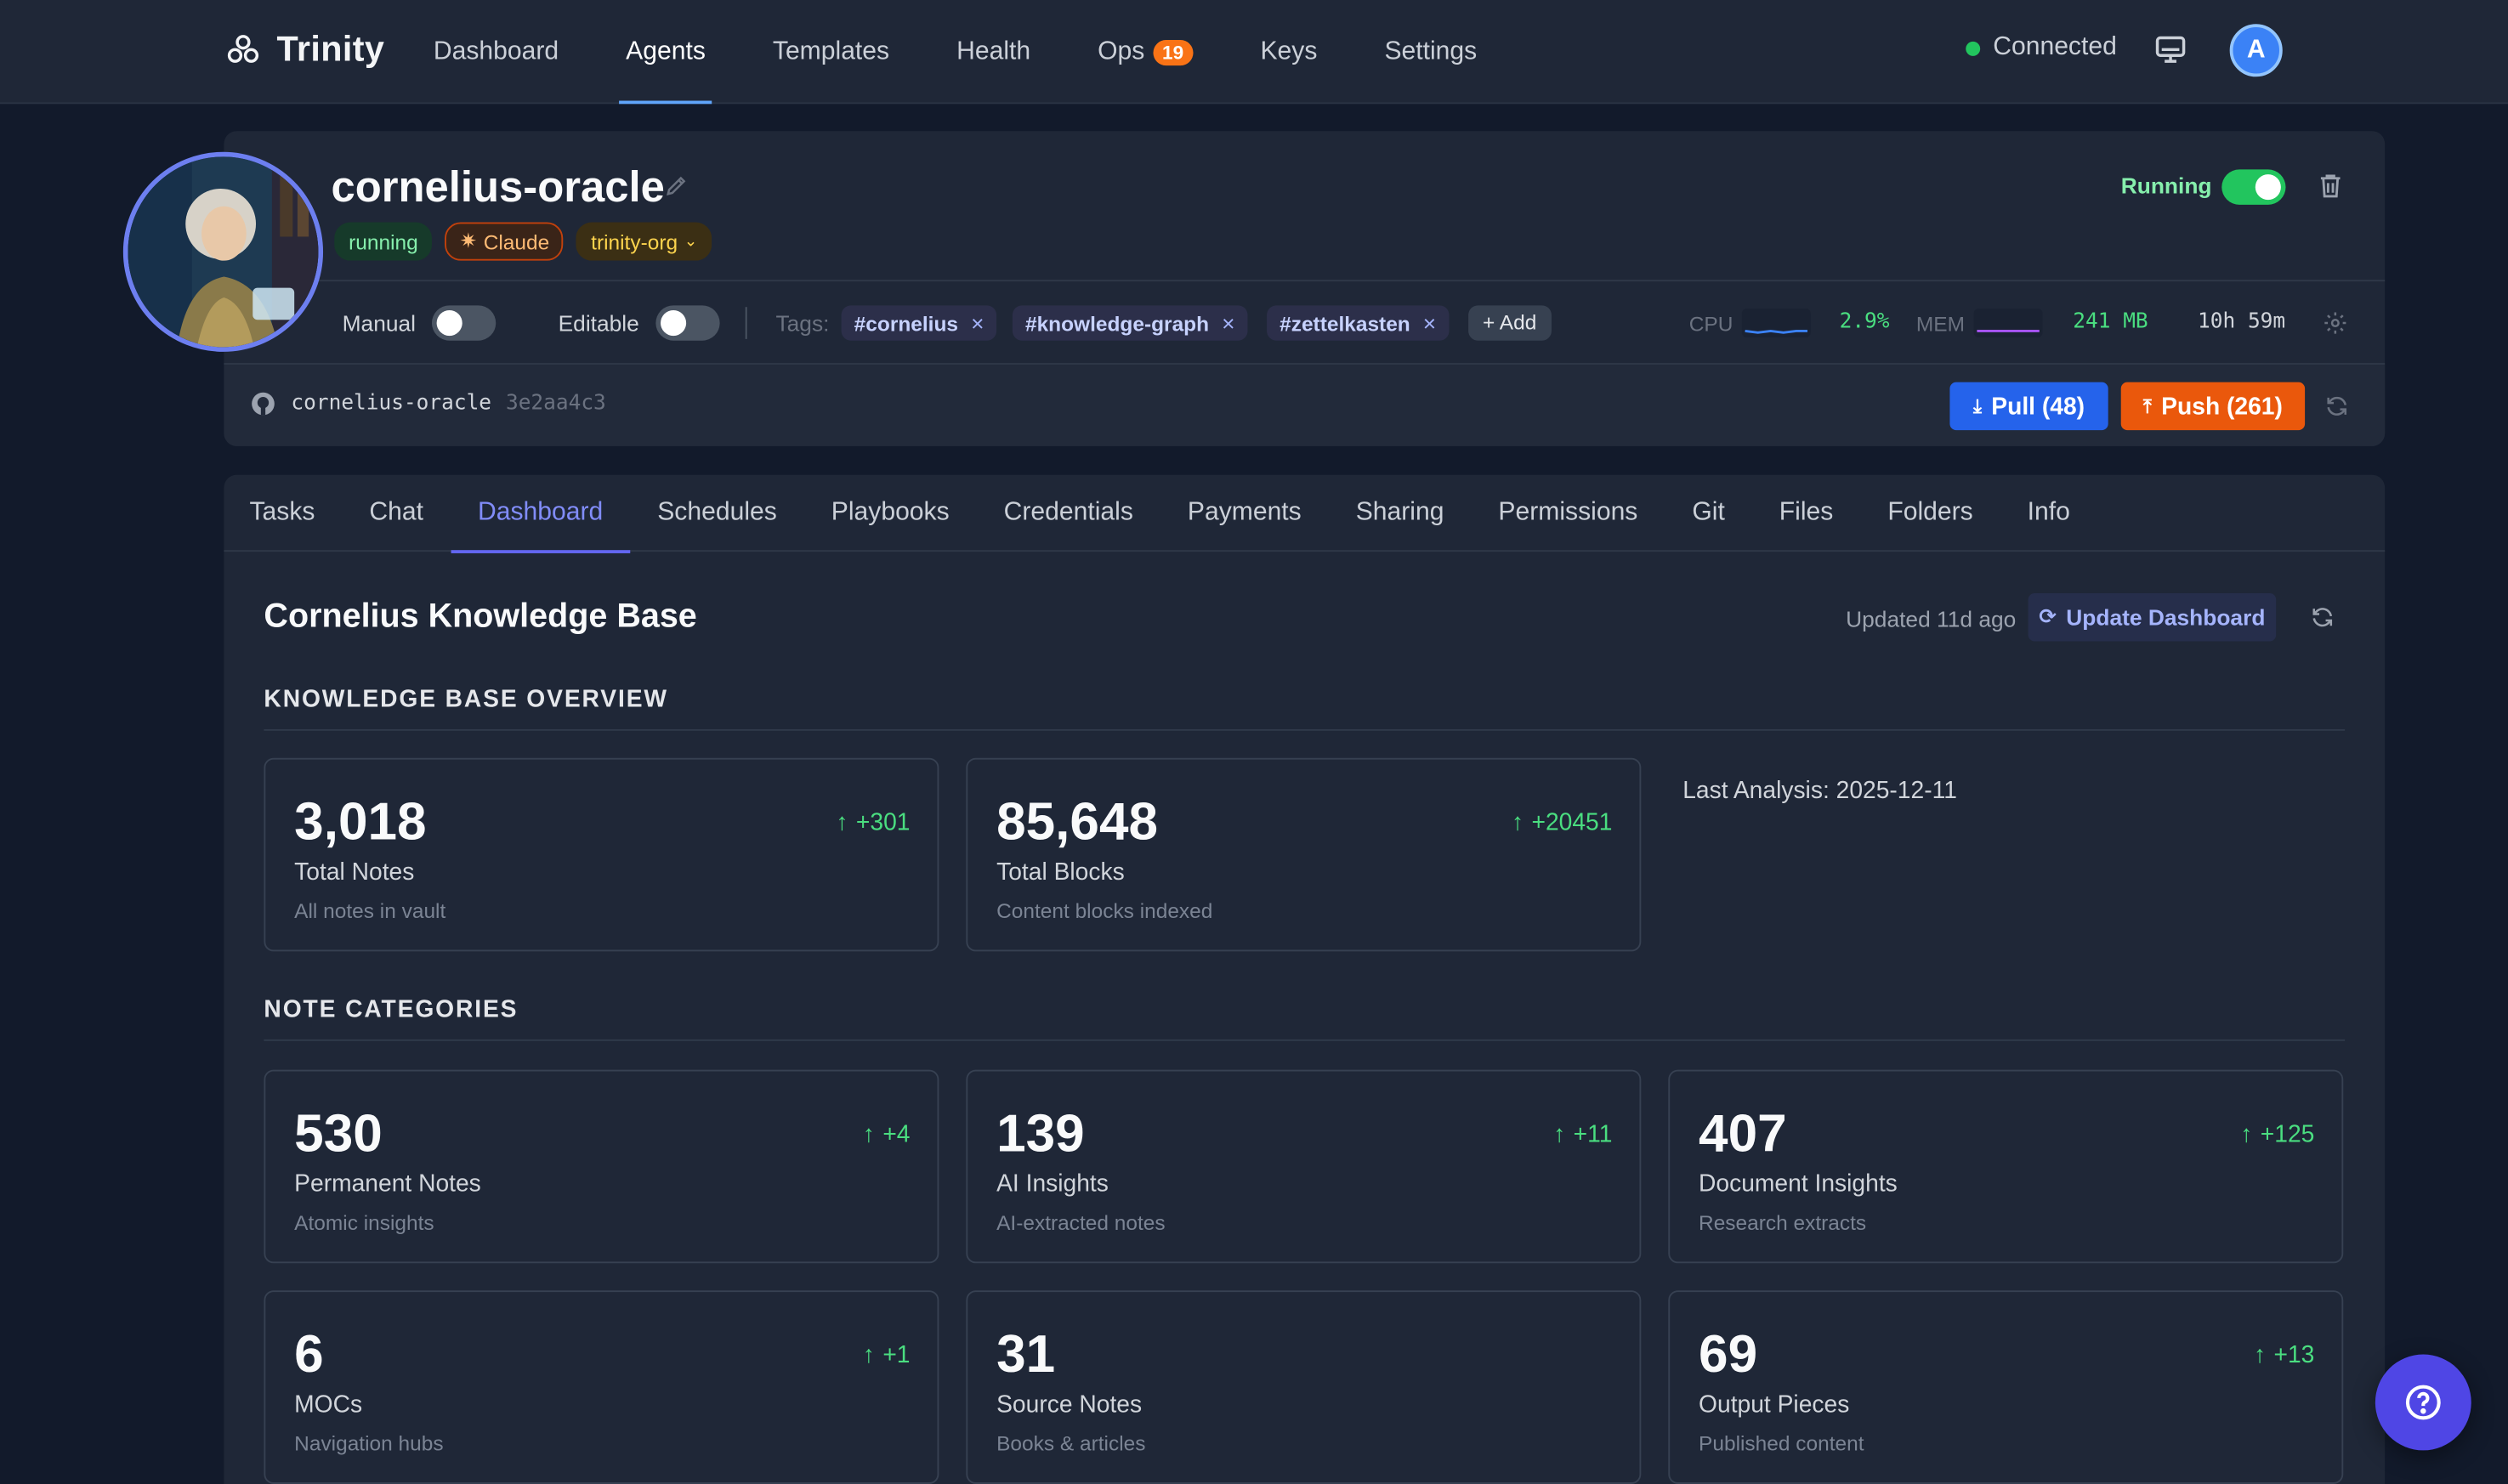 Image resolution: width=2508 pixels, height=1484 pixels. What do you see at coordinates (330, 48) in the screenshot?
I see `brand-name: Trinity` at bounding box center [330, 48].